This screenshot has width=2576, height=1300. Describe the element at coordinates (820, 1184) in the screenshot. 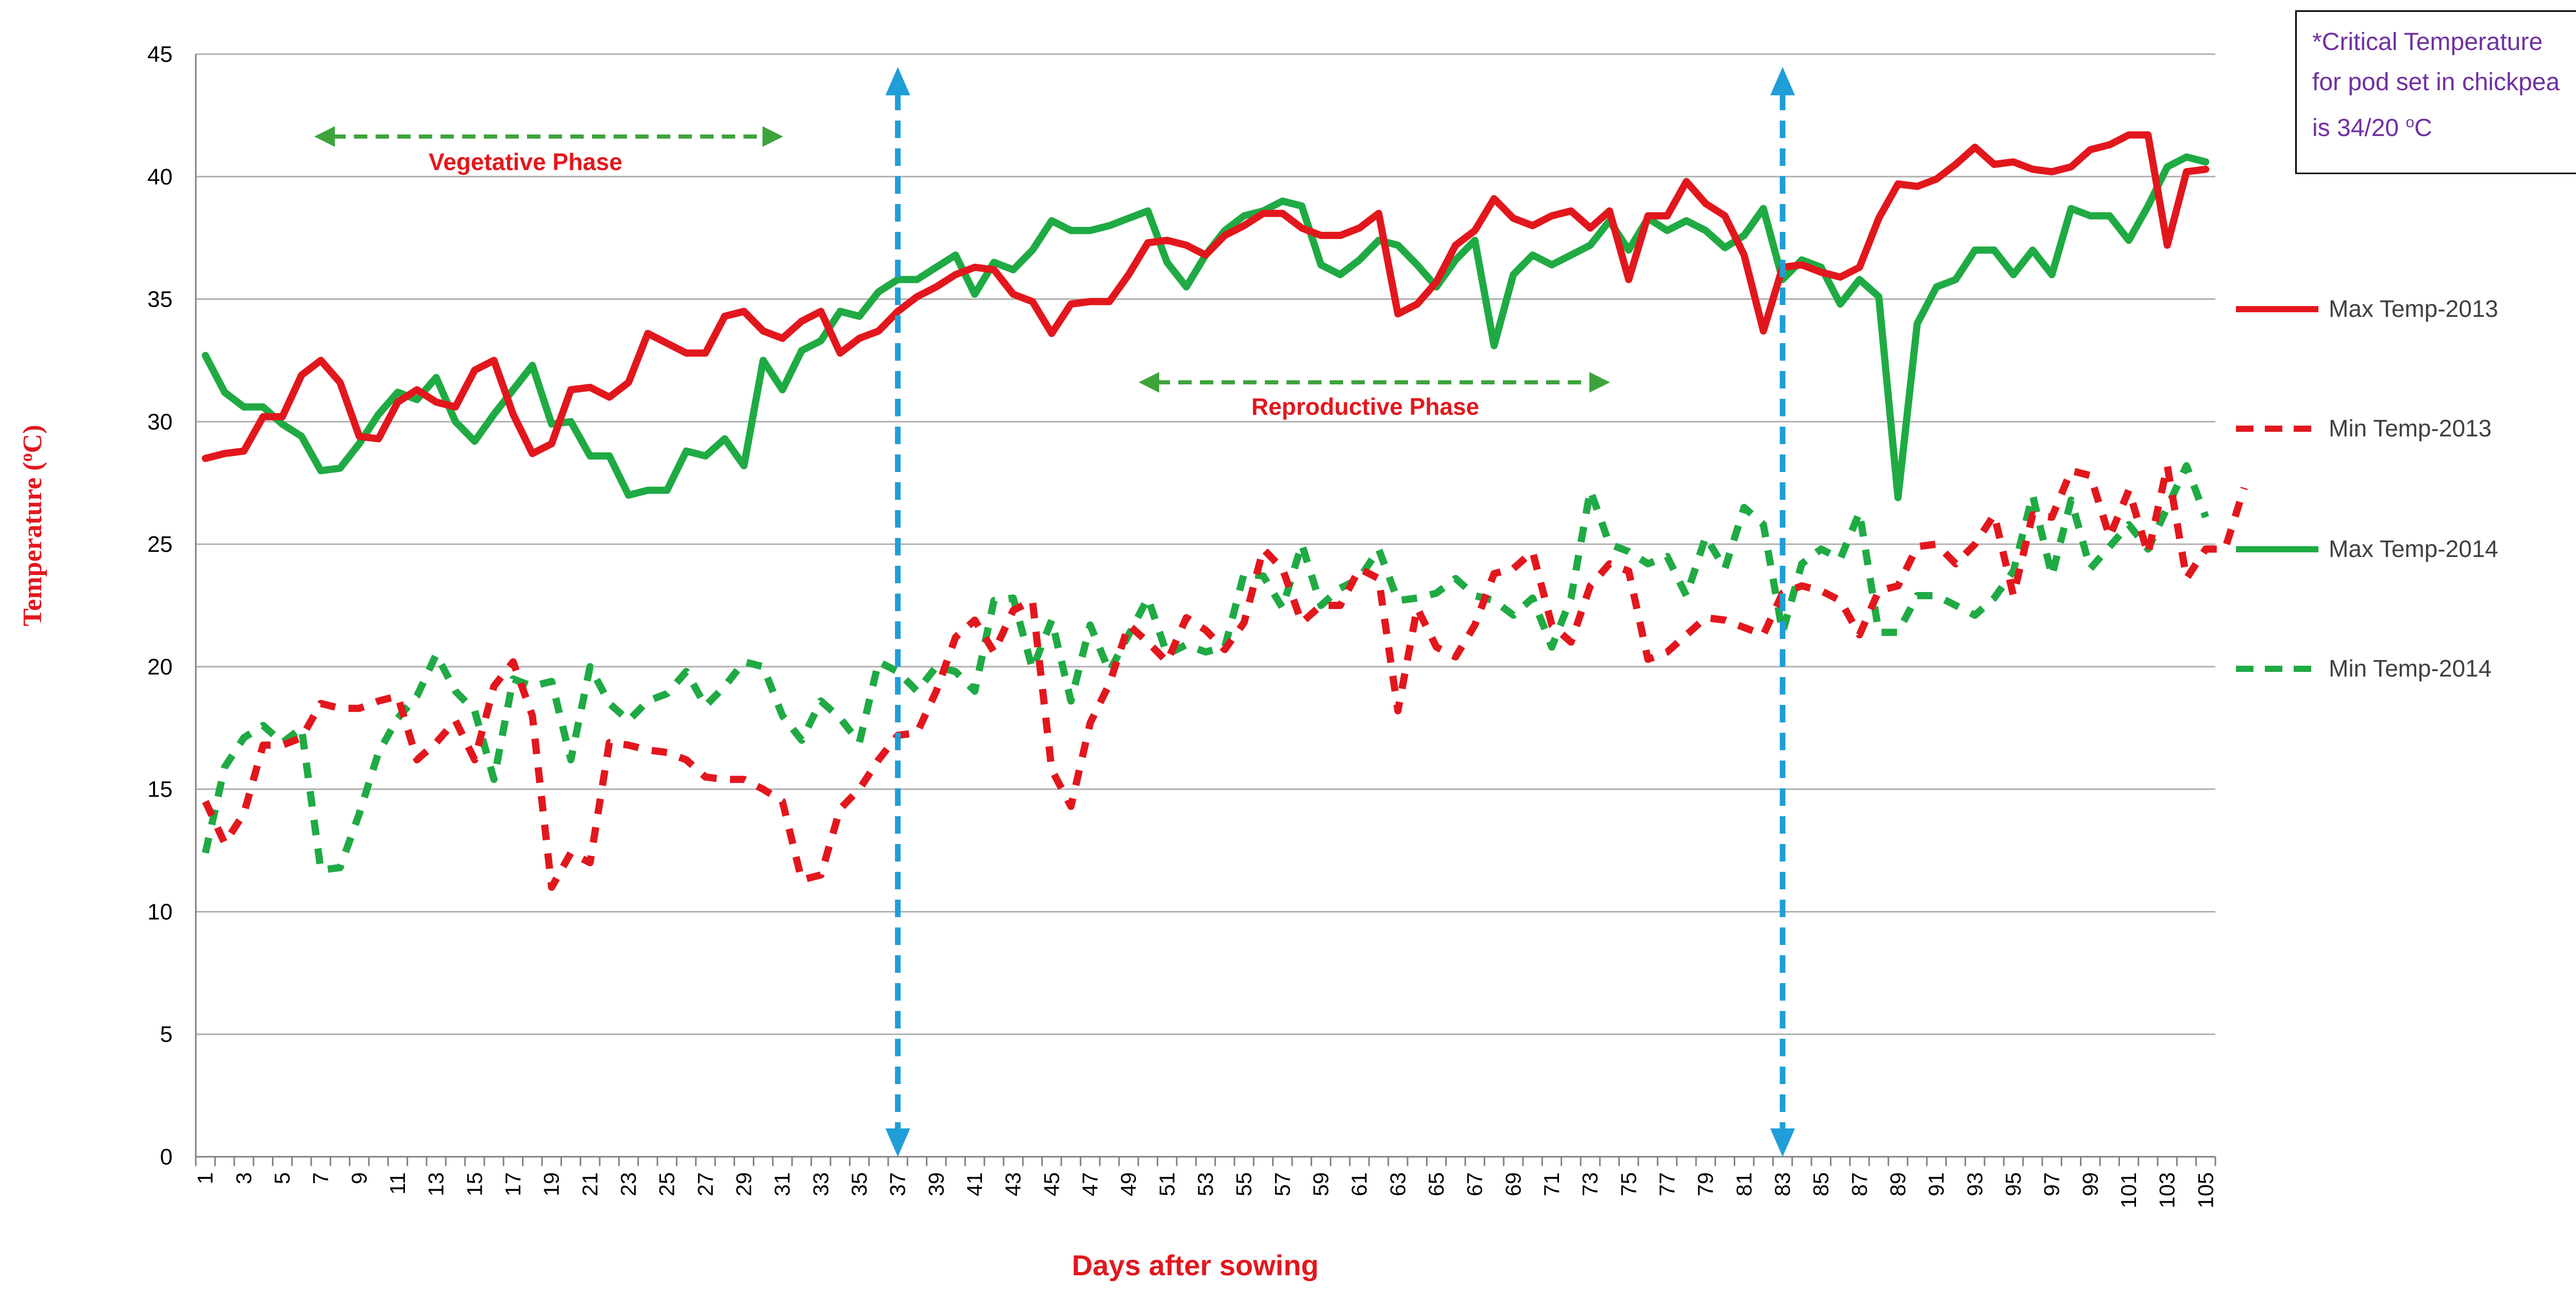

I see `x-tick-label-33: 33` at that location.